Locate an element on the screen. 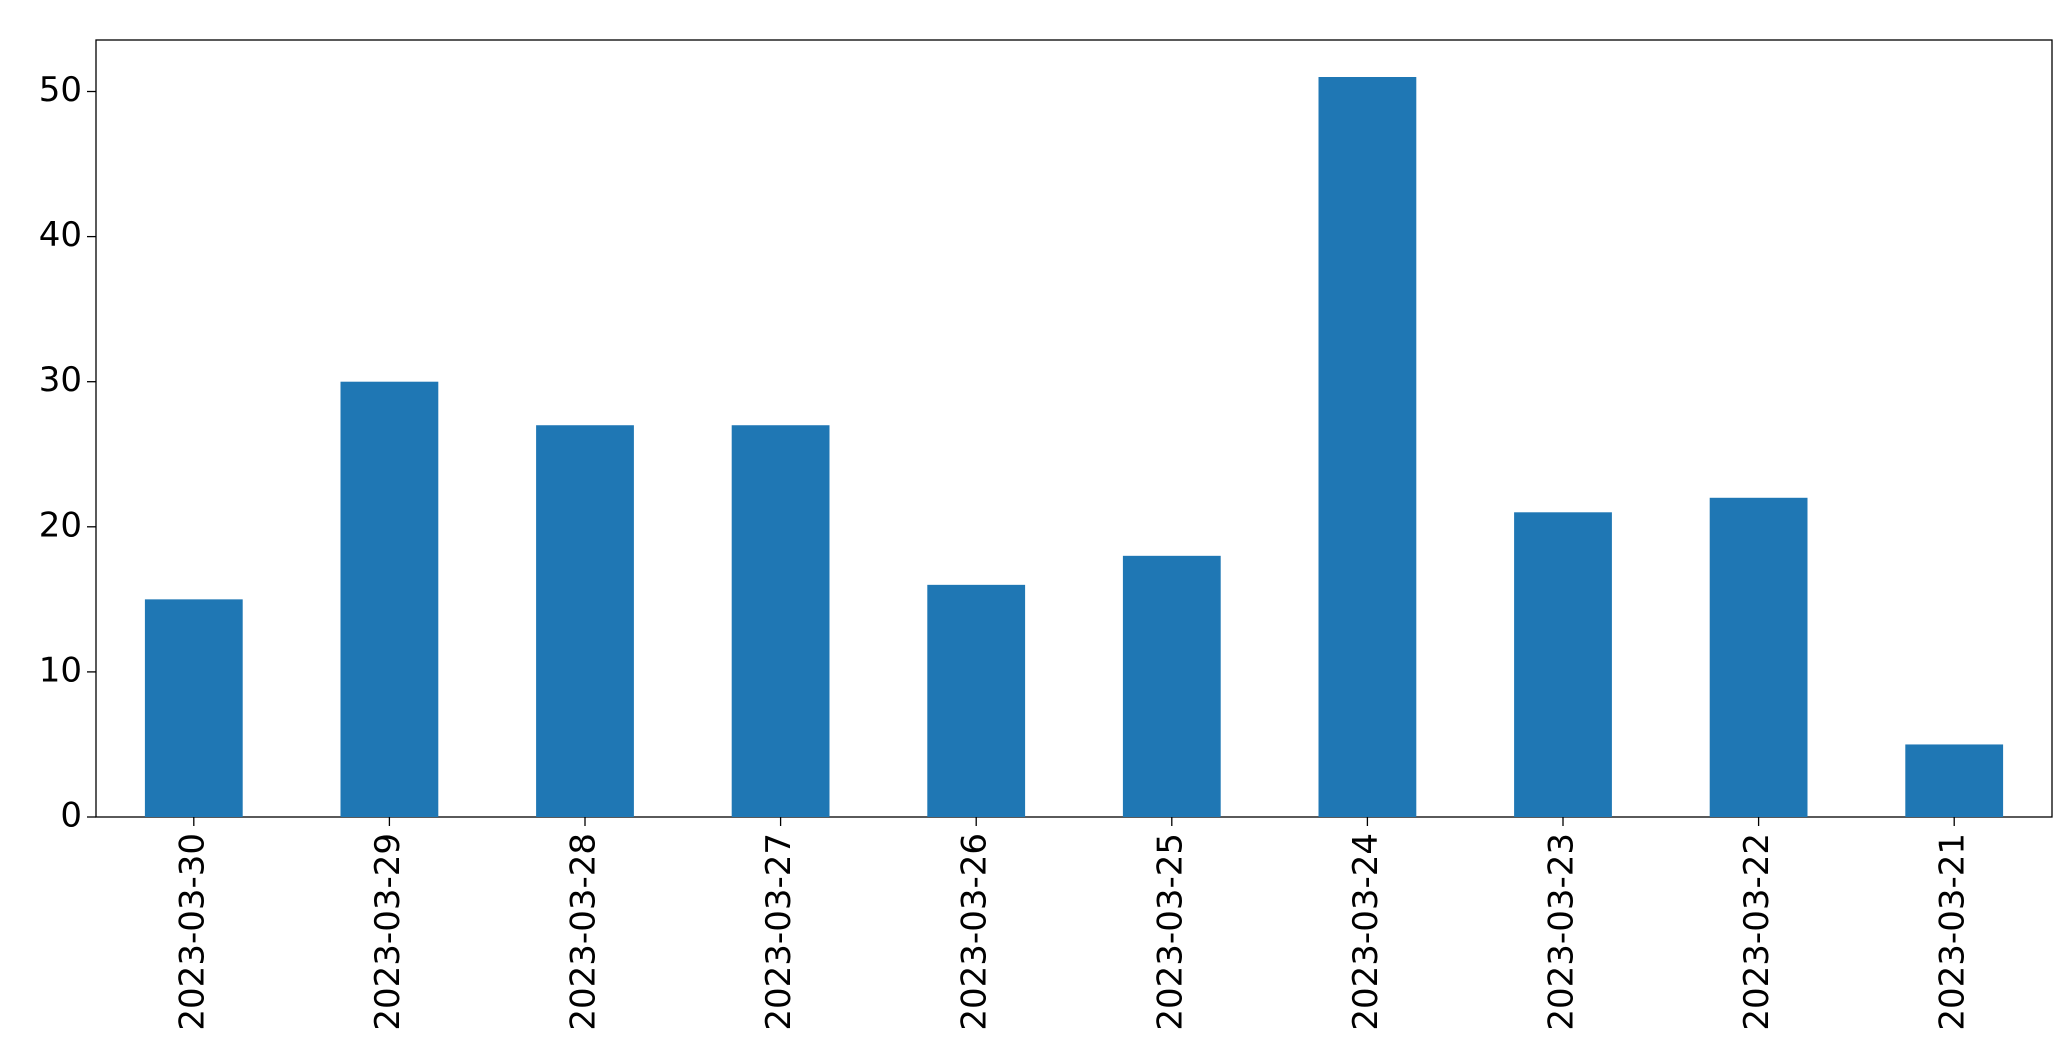  x-tick-label: 2023-03-30 is located at coordinates (192, 932).